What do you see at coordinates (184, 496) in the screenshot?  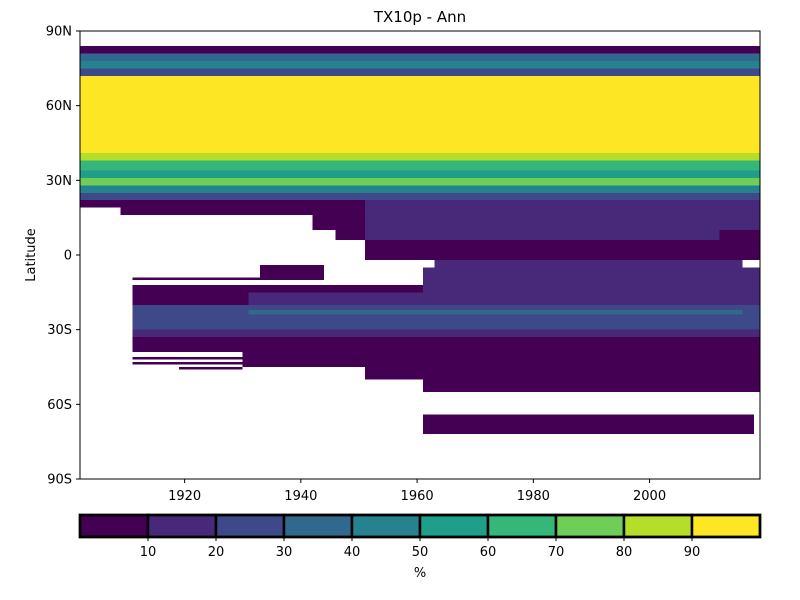 I see `x-tick-label: 1920` at bounding box center [184, 496].